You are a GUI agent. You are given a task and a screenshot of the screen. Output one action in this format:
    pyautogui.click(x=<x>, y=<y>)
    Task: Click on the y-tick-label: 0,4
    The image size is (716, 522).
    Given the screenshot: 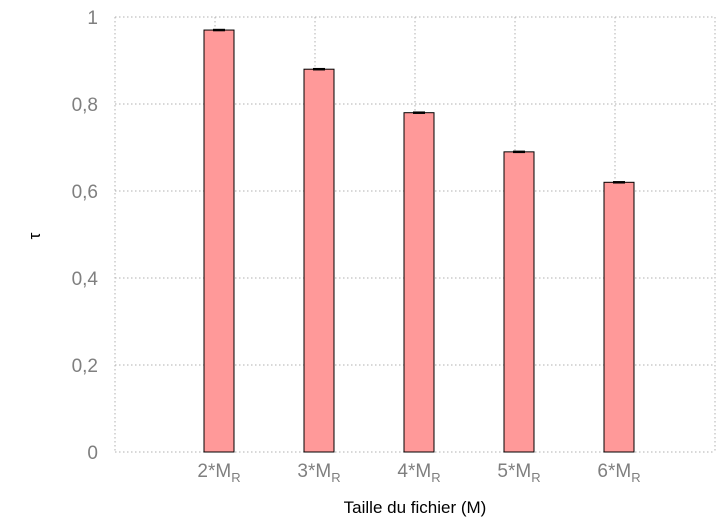 What is the action you would take?
    pyautogui.click(x=85, y=279)
    